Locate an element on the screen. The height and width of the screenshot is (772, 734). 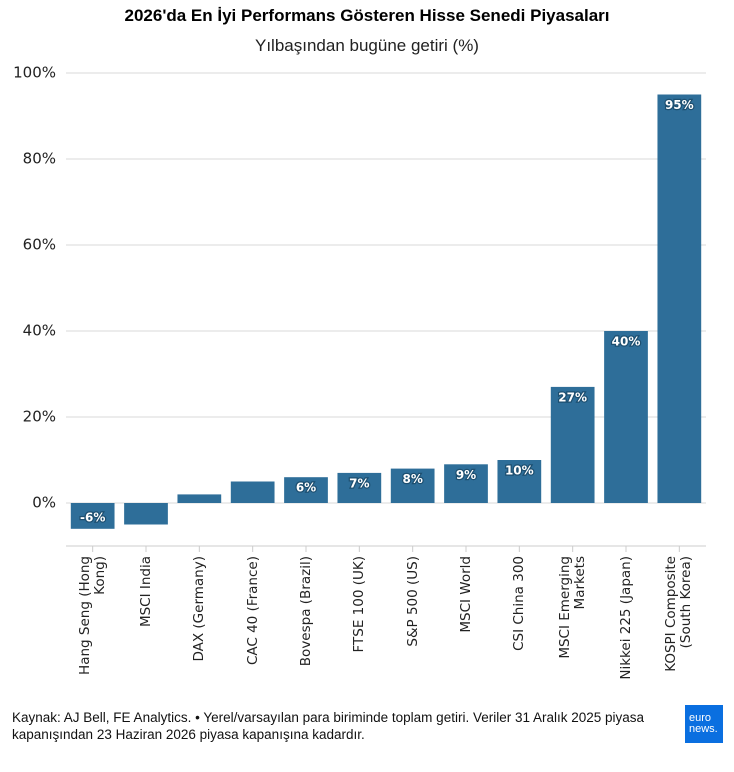
x-tick-label: Nikkei 225 (Japan) is located at coordinates (625, 618).